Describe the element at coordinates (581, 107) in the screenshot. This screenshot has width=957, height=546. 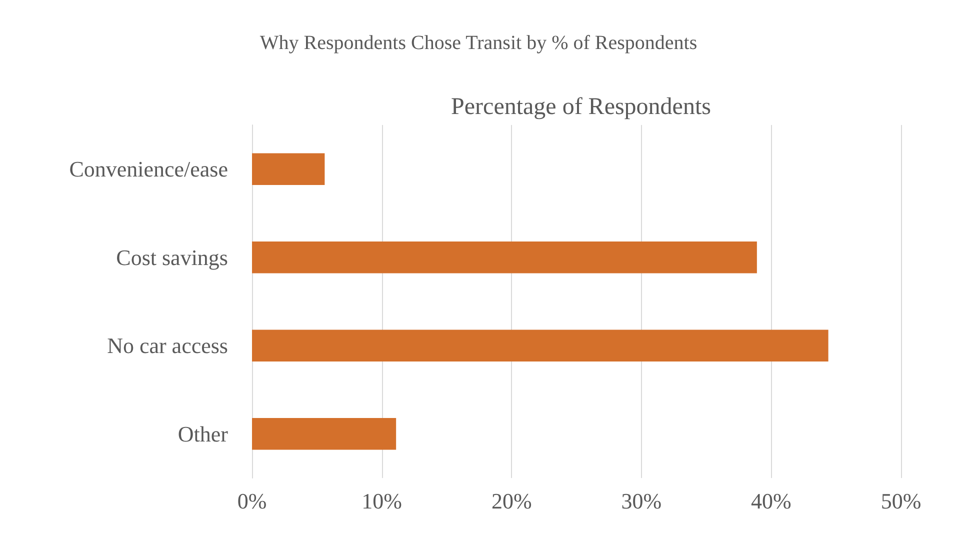
I see `chart-subtitle: Percentage of Respondents` at that location.